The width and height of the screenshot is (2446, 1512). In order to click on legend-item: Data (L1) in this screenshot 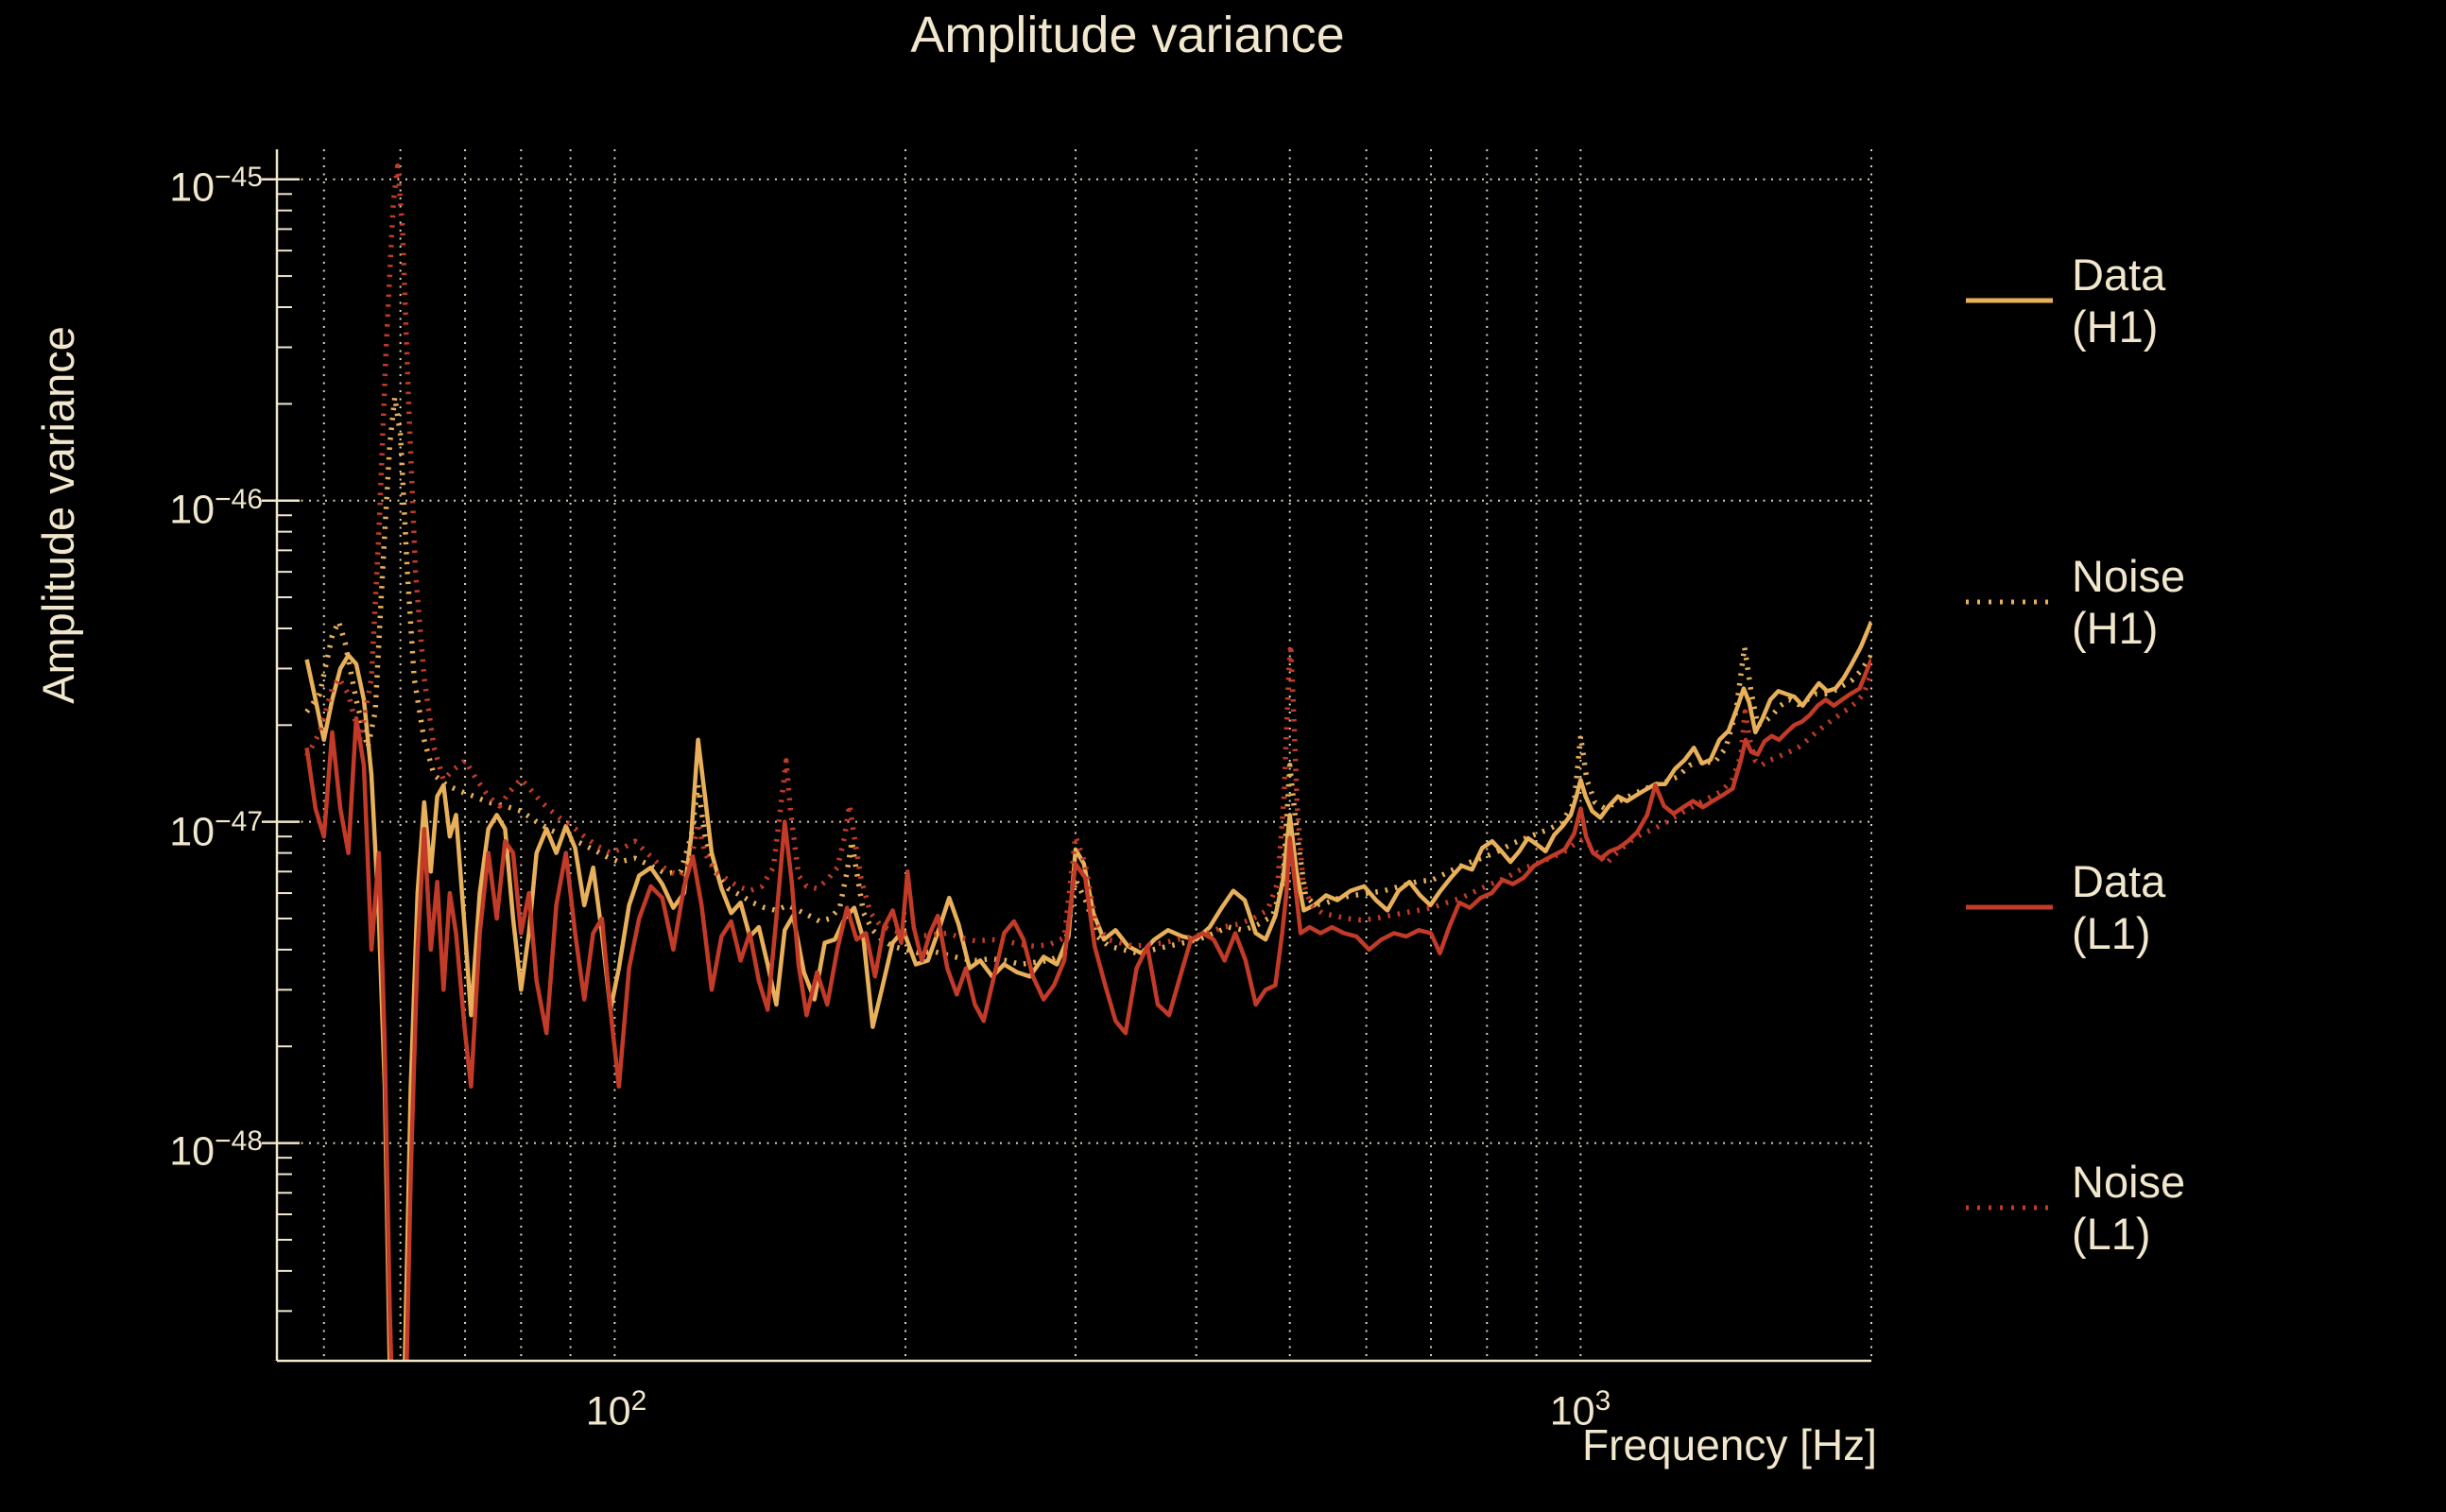, I will do `click(2065, 907)`.